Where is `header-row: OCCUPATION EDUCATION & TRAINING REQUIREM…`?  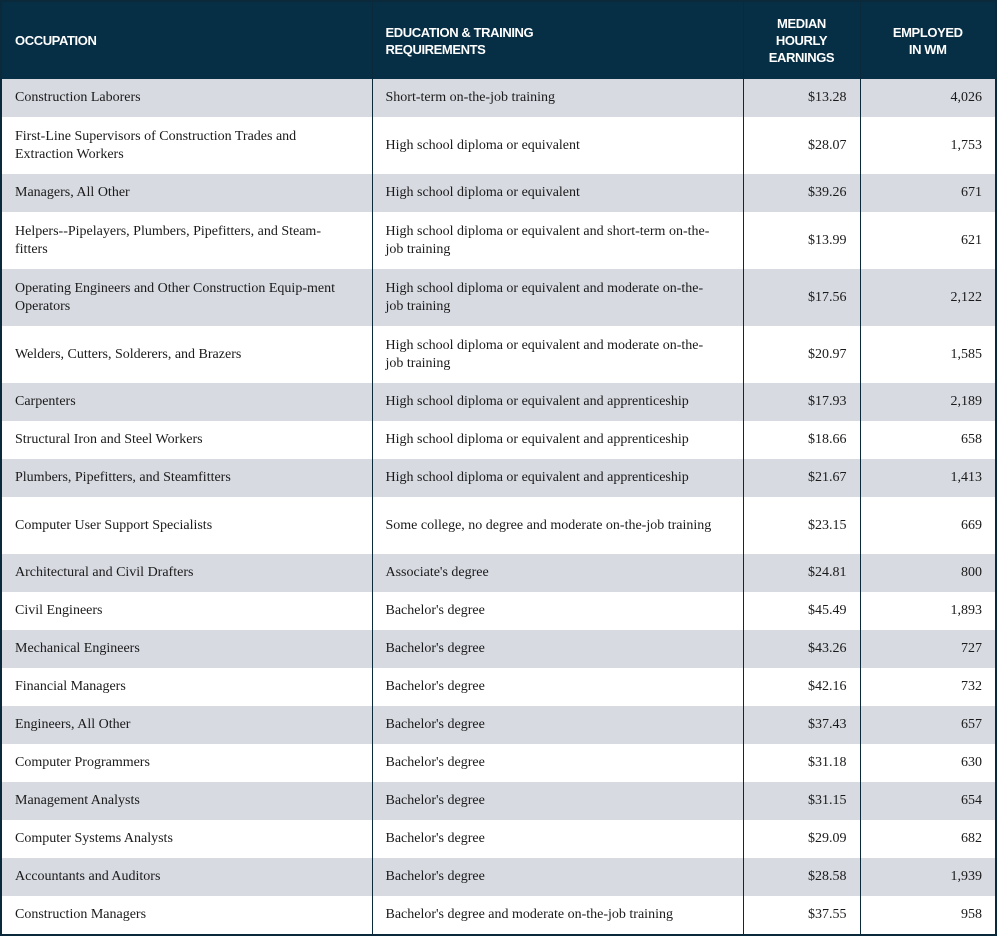
header-row: OCCUPATION EDUCATION & TRAINING REQUIREM… is located at coordinates (498, 40).